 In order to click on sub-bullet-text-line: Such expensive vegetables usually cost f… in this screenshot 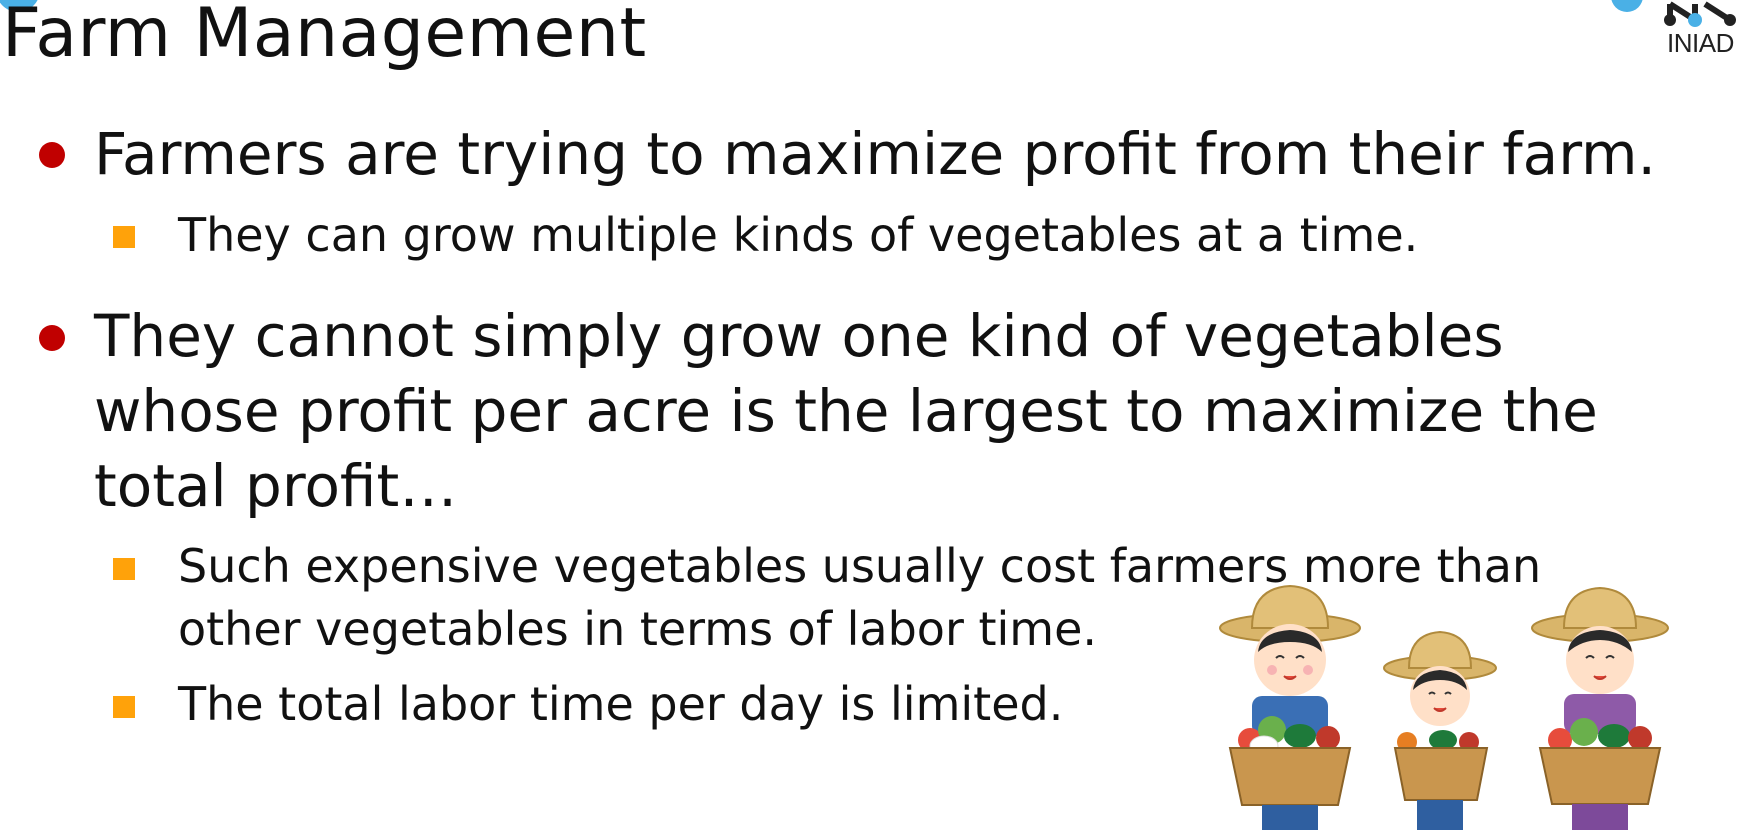, I will do `click(860, 566)`.